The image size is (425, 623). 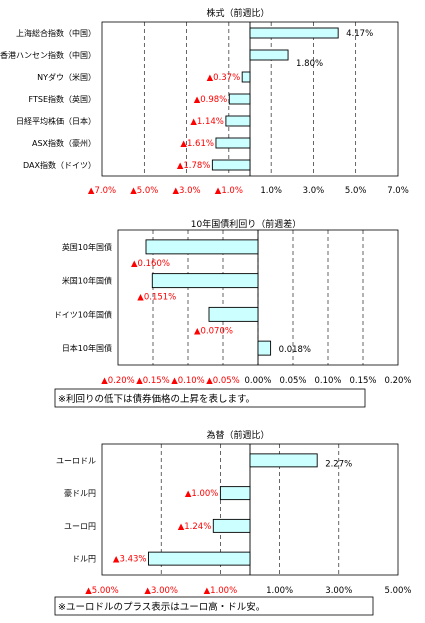 What do you see at coordinates (188, 381) in the screenshot?
I see `tick-label: ▲0.10%` at bounding box center [188, 381].